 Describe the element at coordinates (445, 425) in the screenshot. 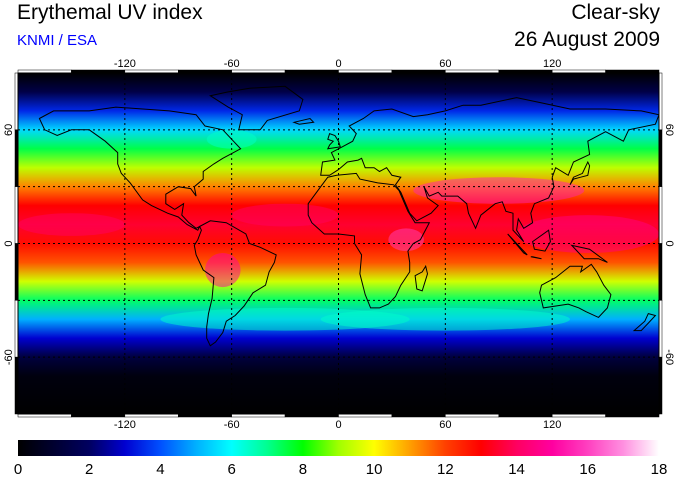

I see `lon-tick-label-bottom: 60` at that location.